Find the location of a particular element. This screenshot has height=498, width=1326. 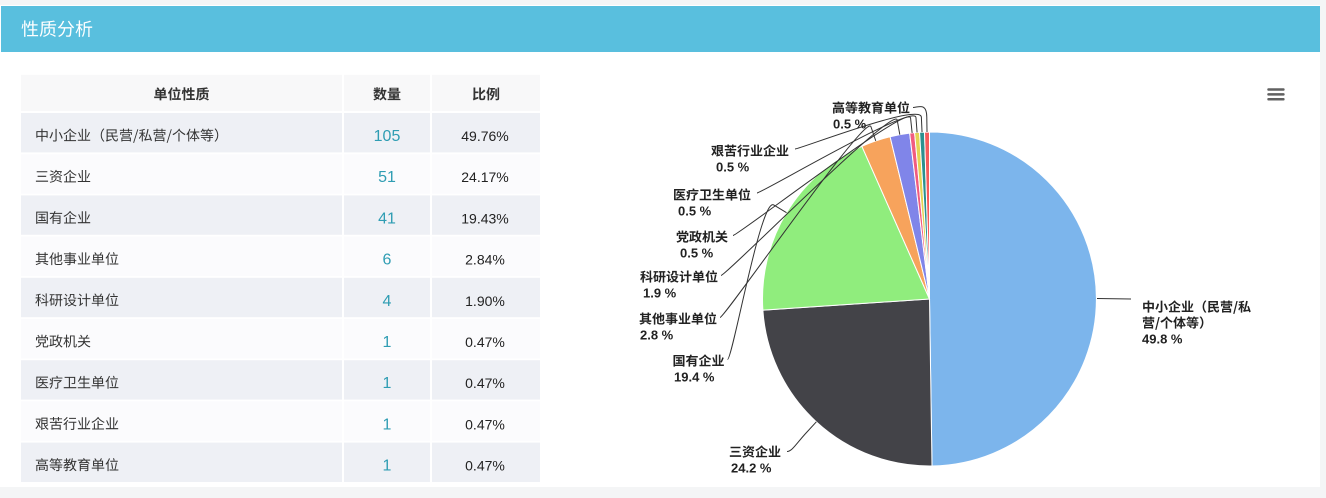

svg-text: 19.43% is located at coordinates (484, 218).